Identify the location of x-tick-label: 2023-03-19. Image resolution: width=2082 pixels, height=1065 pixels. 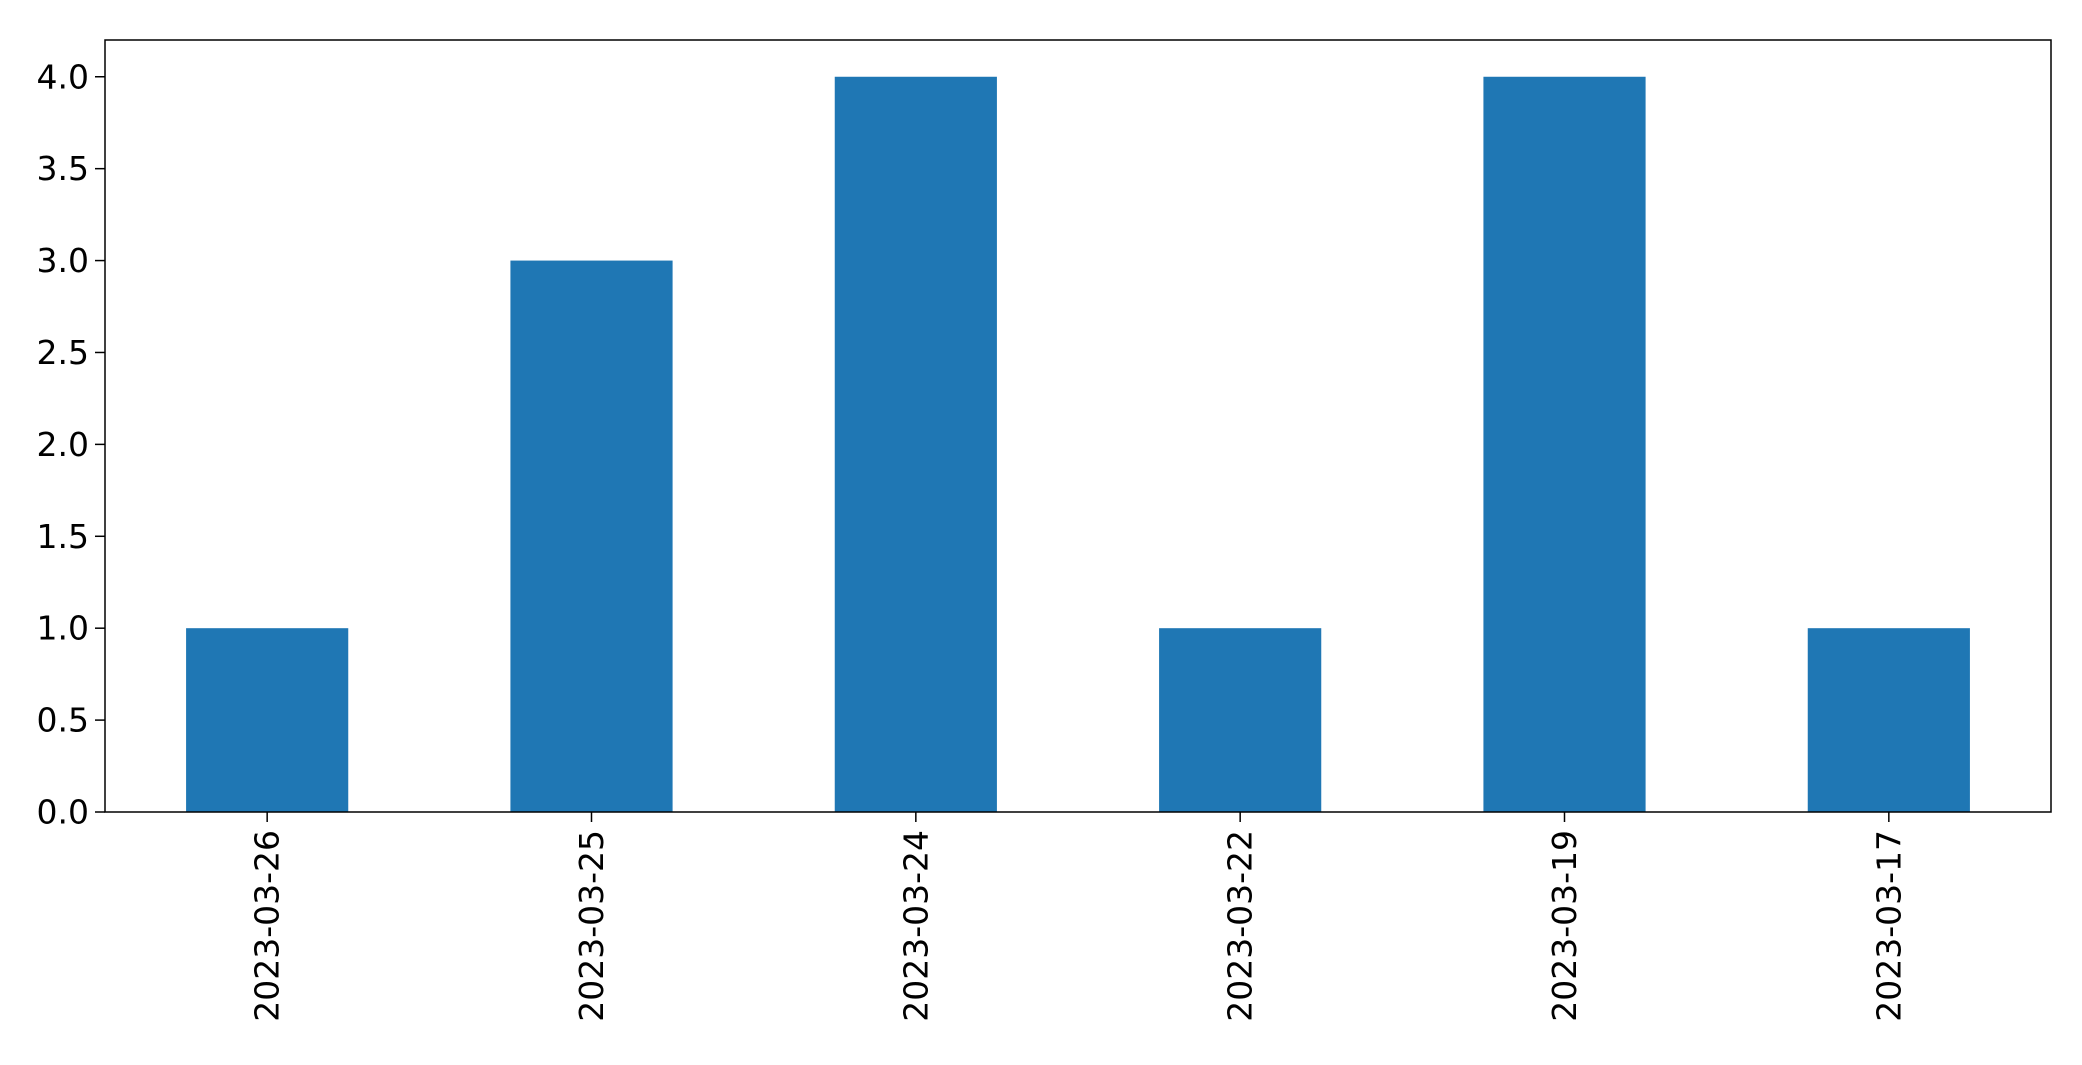
(1564, 926).